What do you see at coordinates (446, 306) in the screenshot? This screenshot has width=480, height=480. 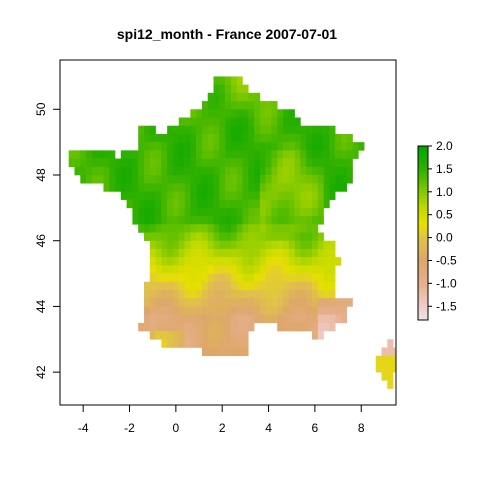 I see `colorbar-tick-label: -1.5` at bounding box center [446, 306].